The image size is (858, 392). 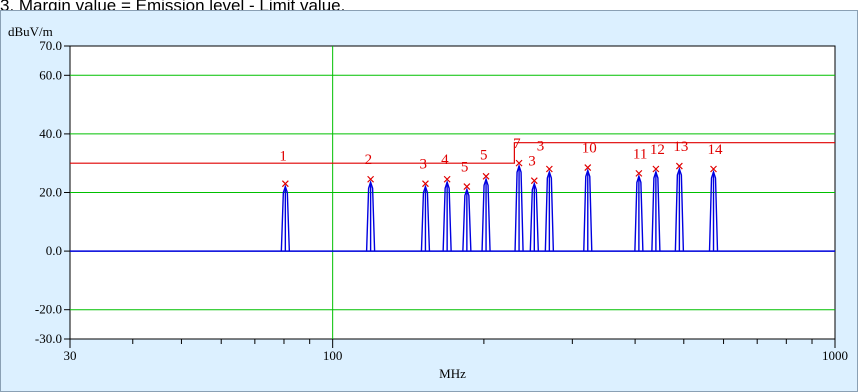 What do you see at coordinates (283, 157) in the screenshot?
I see `peak-label: 1` at bounding box center [283, 157].